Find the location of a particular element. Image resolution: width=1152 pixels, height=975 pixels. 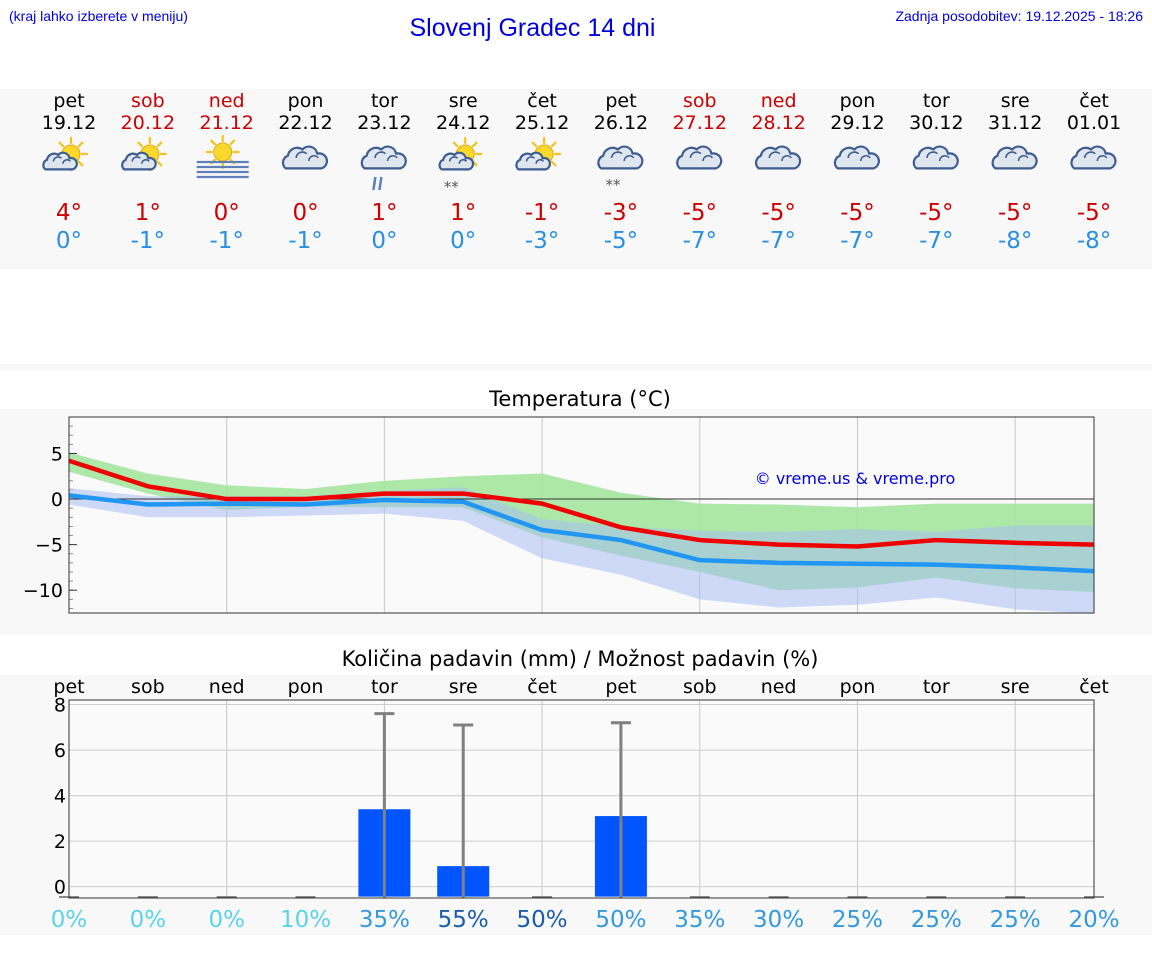

page-title: Slovenj Gradec 14 dni is located at coordinates (532, 28).